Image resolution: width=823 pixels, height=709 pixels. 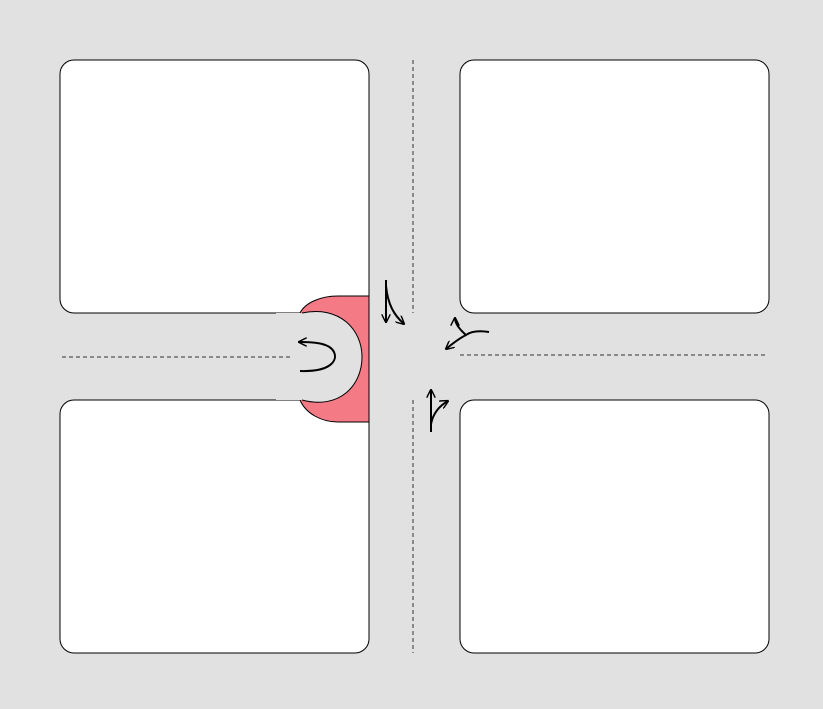 I want to click on block-top-right, so click(x=614, y=186).